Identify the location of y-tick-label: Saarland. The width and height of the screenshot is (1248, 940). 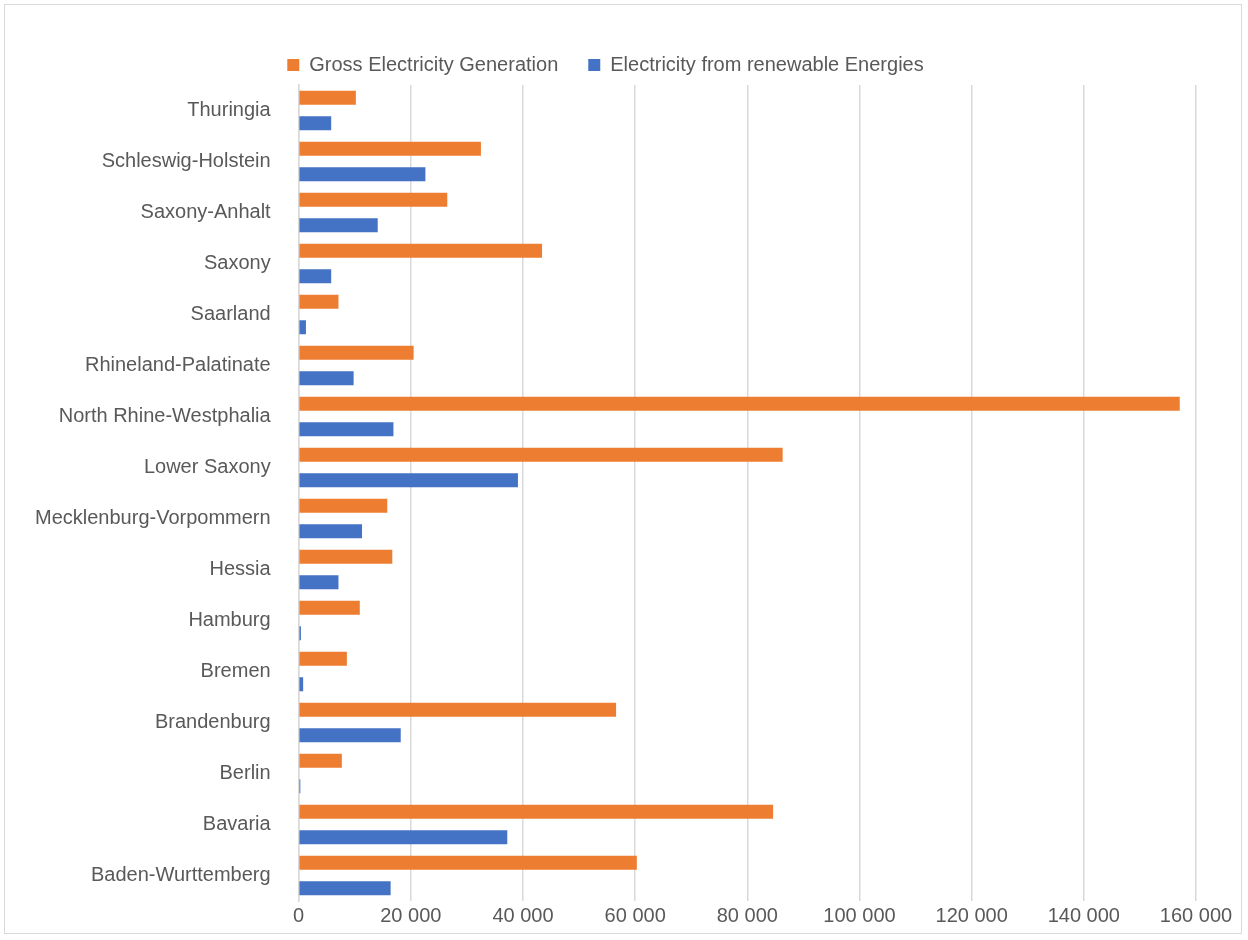
(230, 313).